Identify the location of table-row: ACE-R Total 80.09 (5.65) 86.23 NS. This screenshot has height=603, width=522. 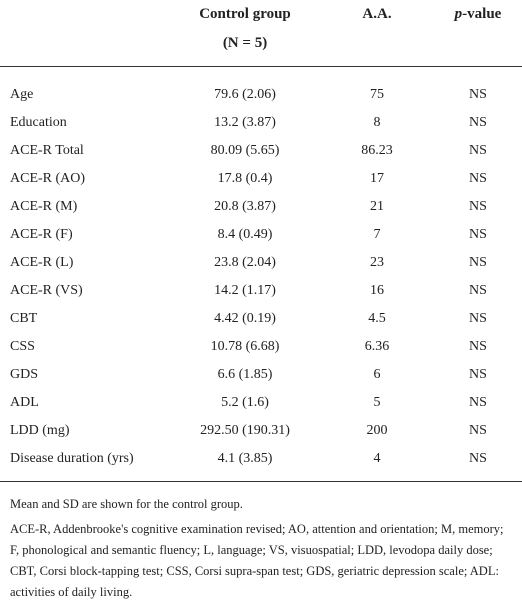
(261, 151).